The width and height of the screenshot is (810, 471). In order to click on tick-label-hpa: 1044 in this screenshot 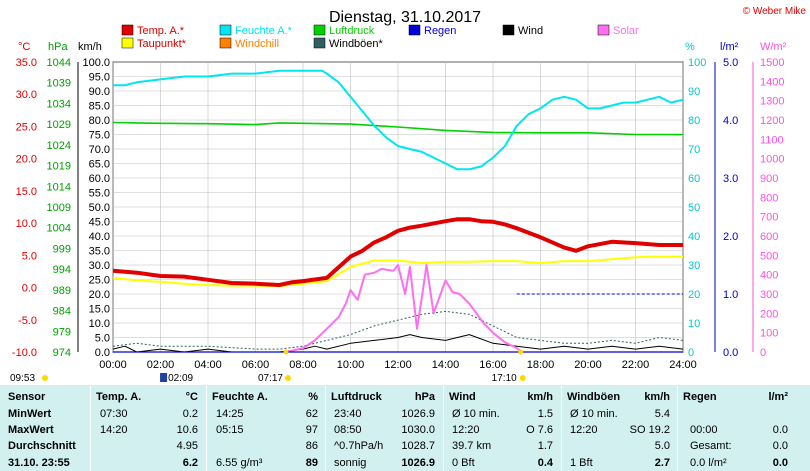, I will do `click(59, 63)`.